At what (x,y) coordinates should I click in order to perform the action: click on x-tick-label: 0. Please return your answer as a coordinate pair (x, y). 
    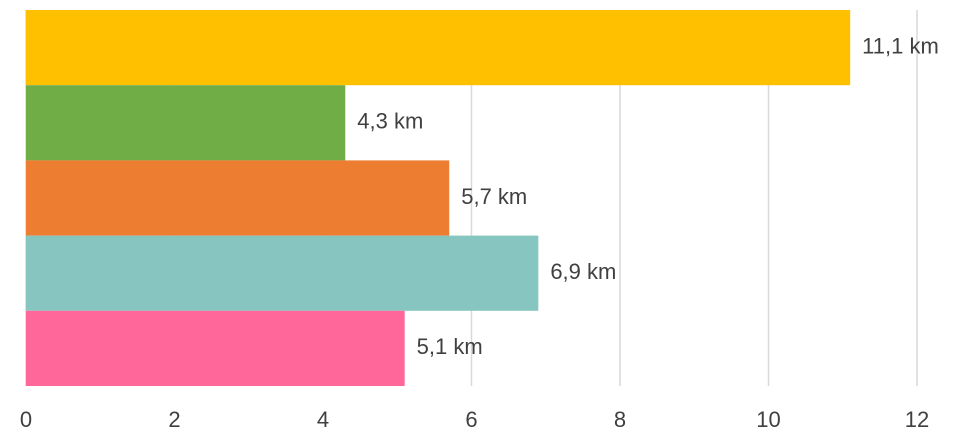
    Looking at the image, I should click on (26, 419).